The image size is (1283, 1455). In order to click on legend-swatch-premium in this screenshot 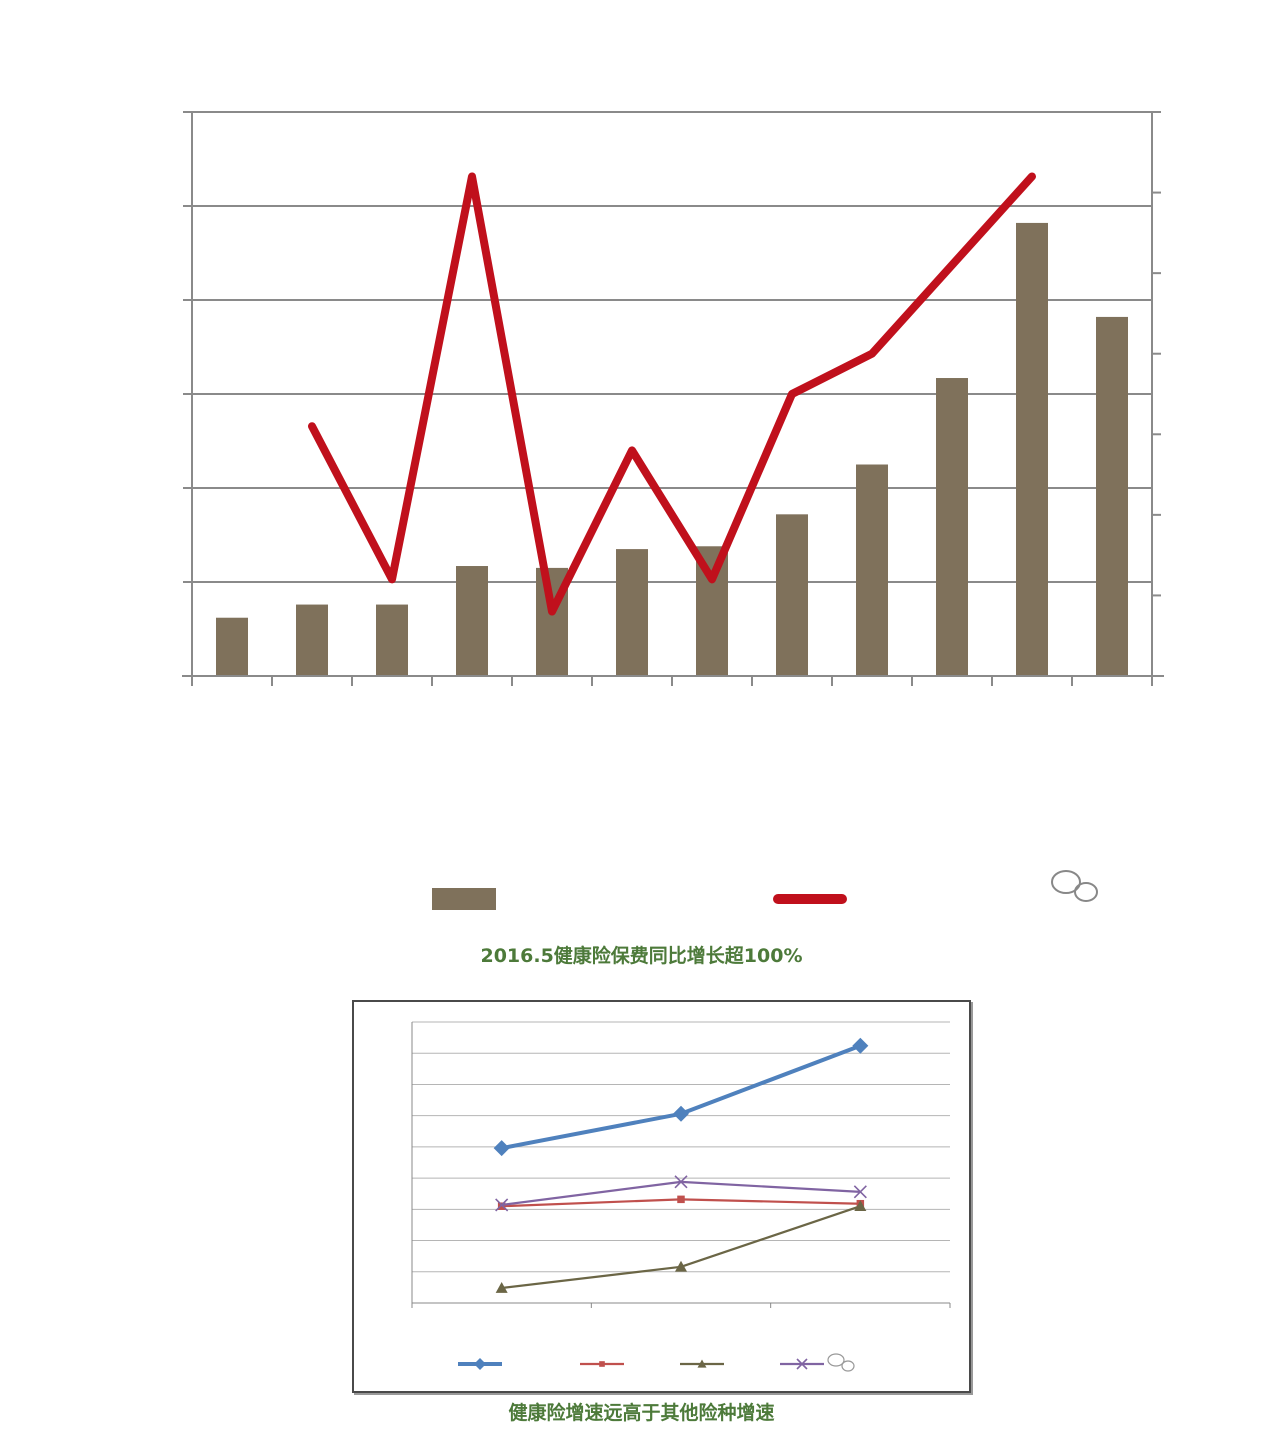, I will do `click(464, 899)`.